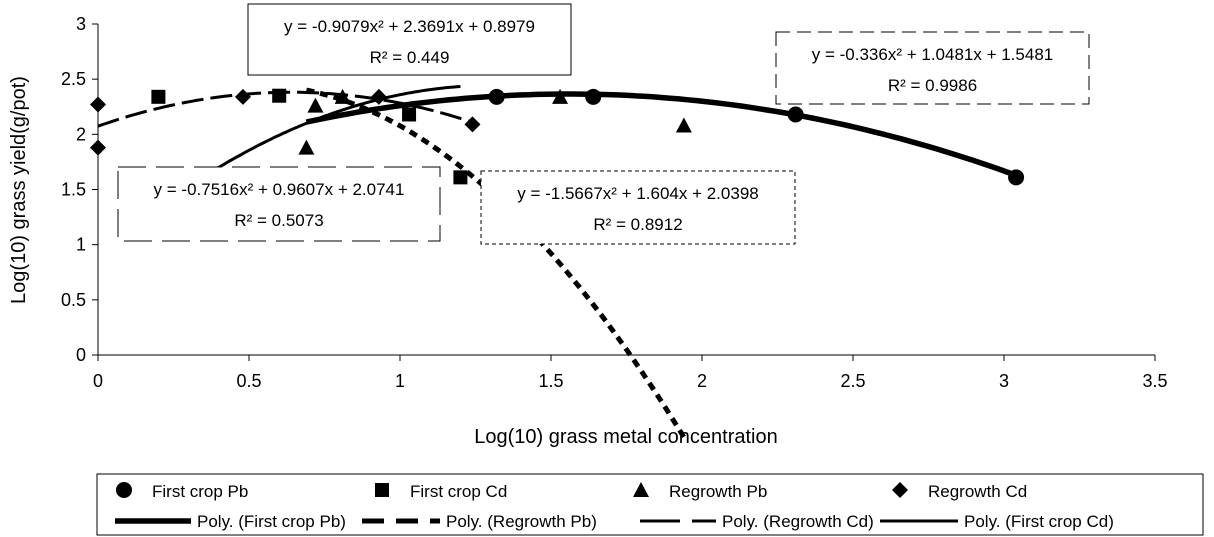 The width and height of the screenshot is (1214, 537). Describe the element at coordinates (73, 300) in the screenshot. I see `y-tick-label: 0.5` at that location.